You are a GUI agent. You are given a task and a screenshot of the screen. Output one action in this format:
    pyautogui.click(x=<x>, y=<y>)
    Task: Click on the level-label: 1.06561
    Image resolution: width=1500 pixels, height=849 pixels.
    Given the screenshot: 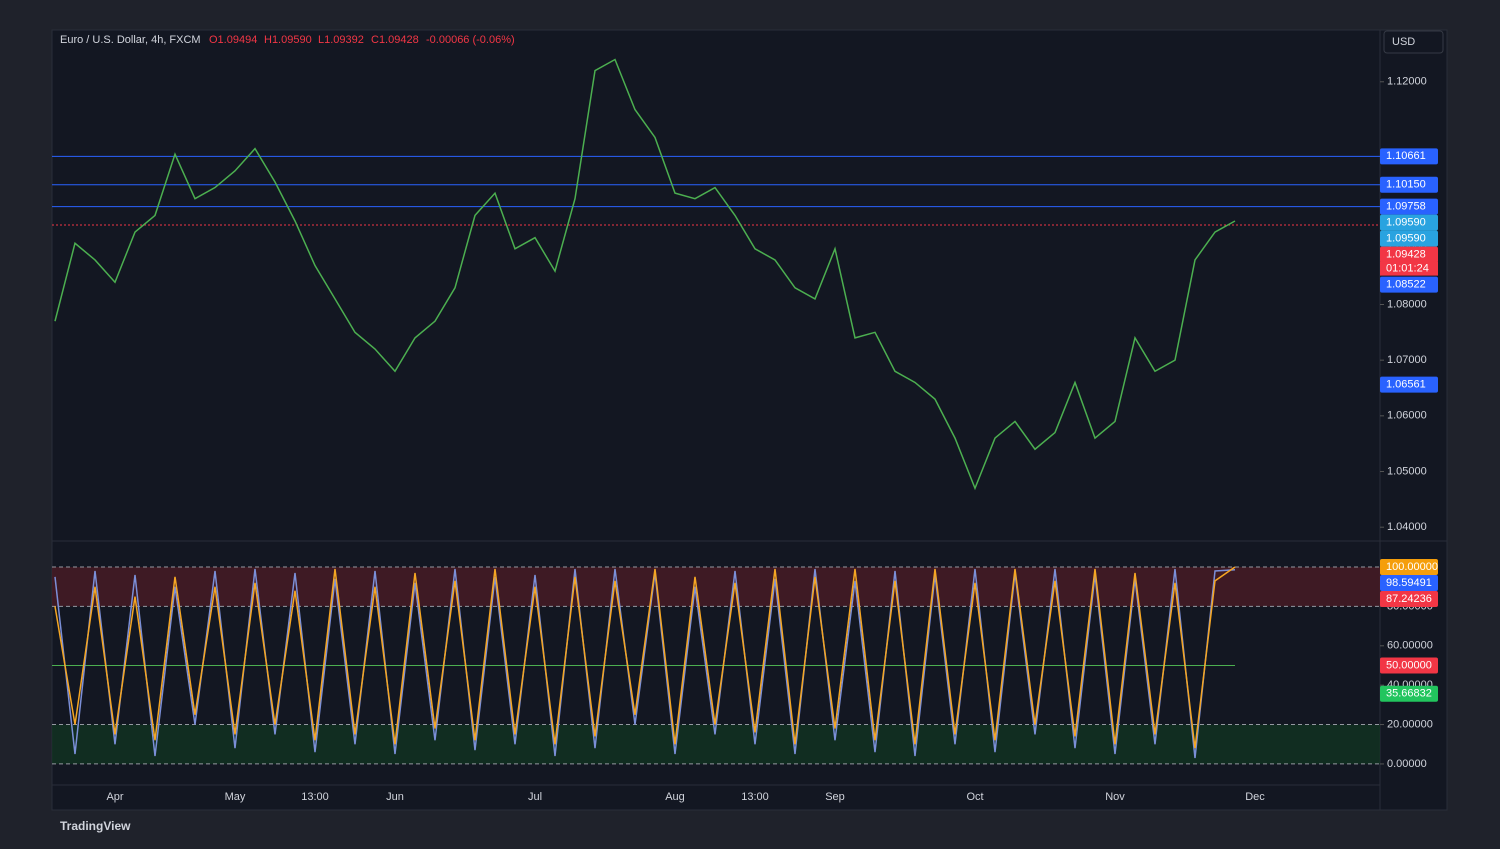 What is the action you would take?
    pyautogui.click(x=1406, y=385)
    